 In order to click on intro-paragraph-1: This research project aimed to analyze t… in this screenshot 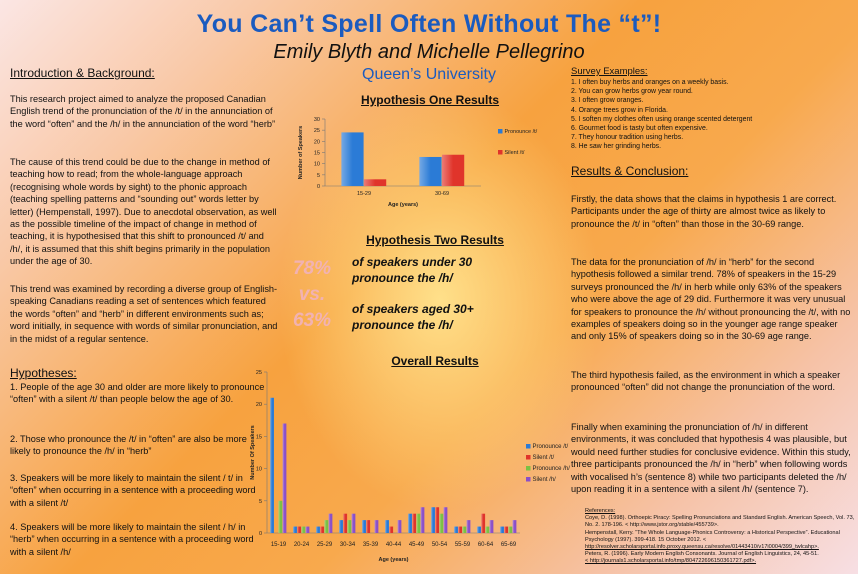, I will do `click(143, 111)`.